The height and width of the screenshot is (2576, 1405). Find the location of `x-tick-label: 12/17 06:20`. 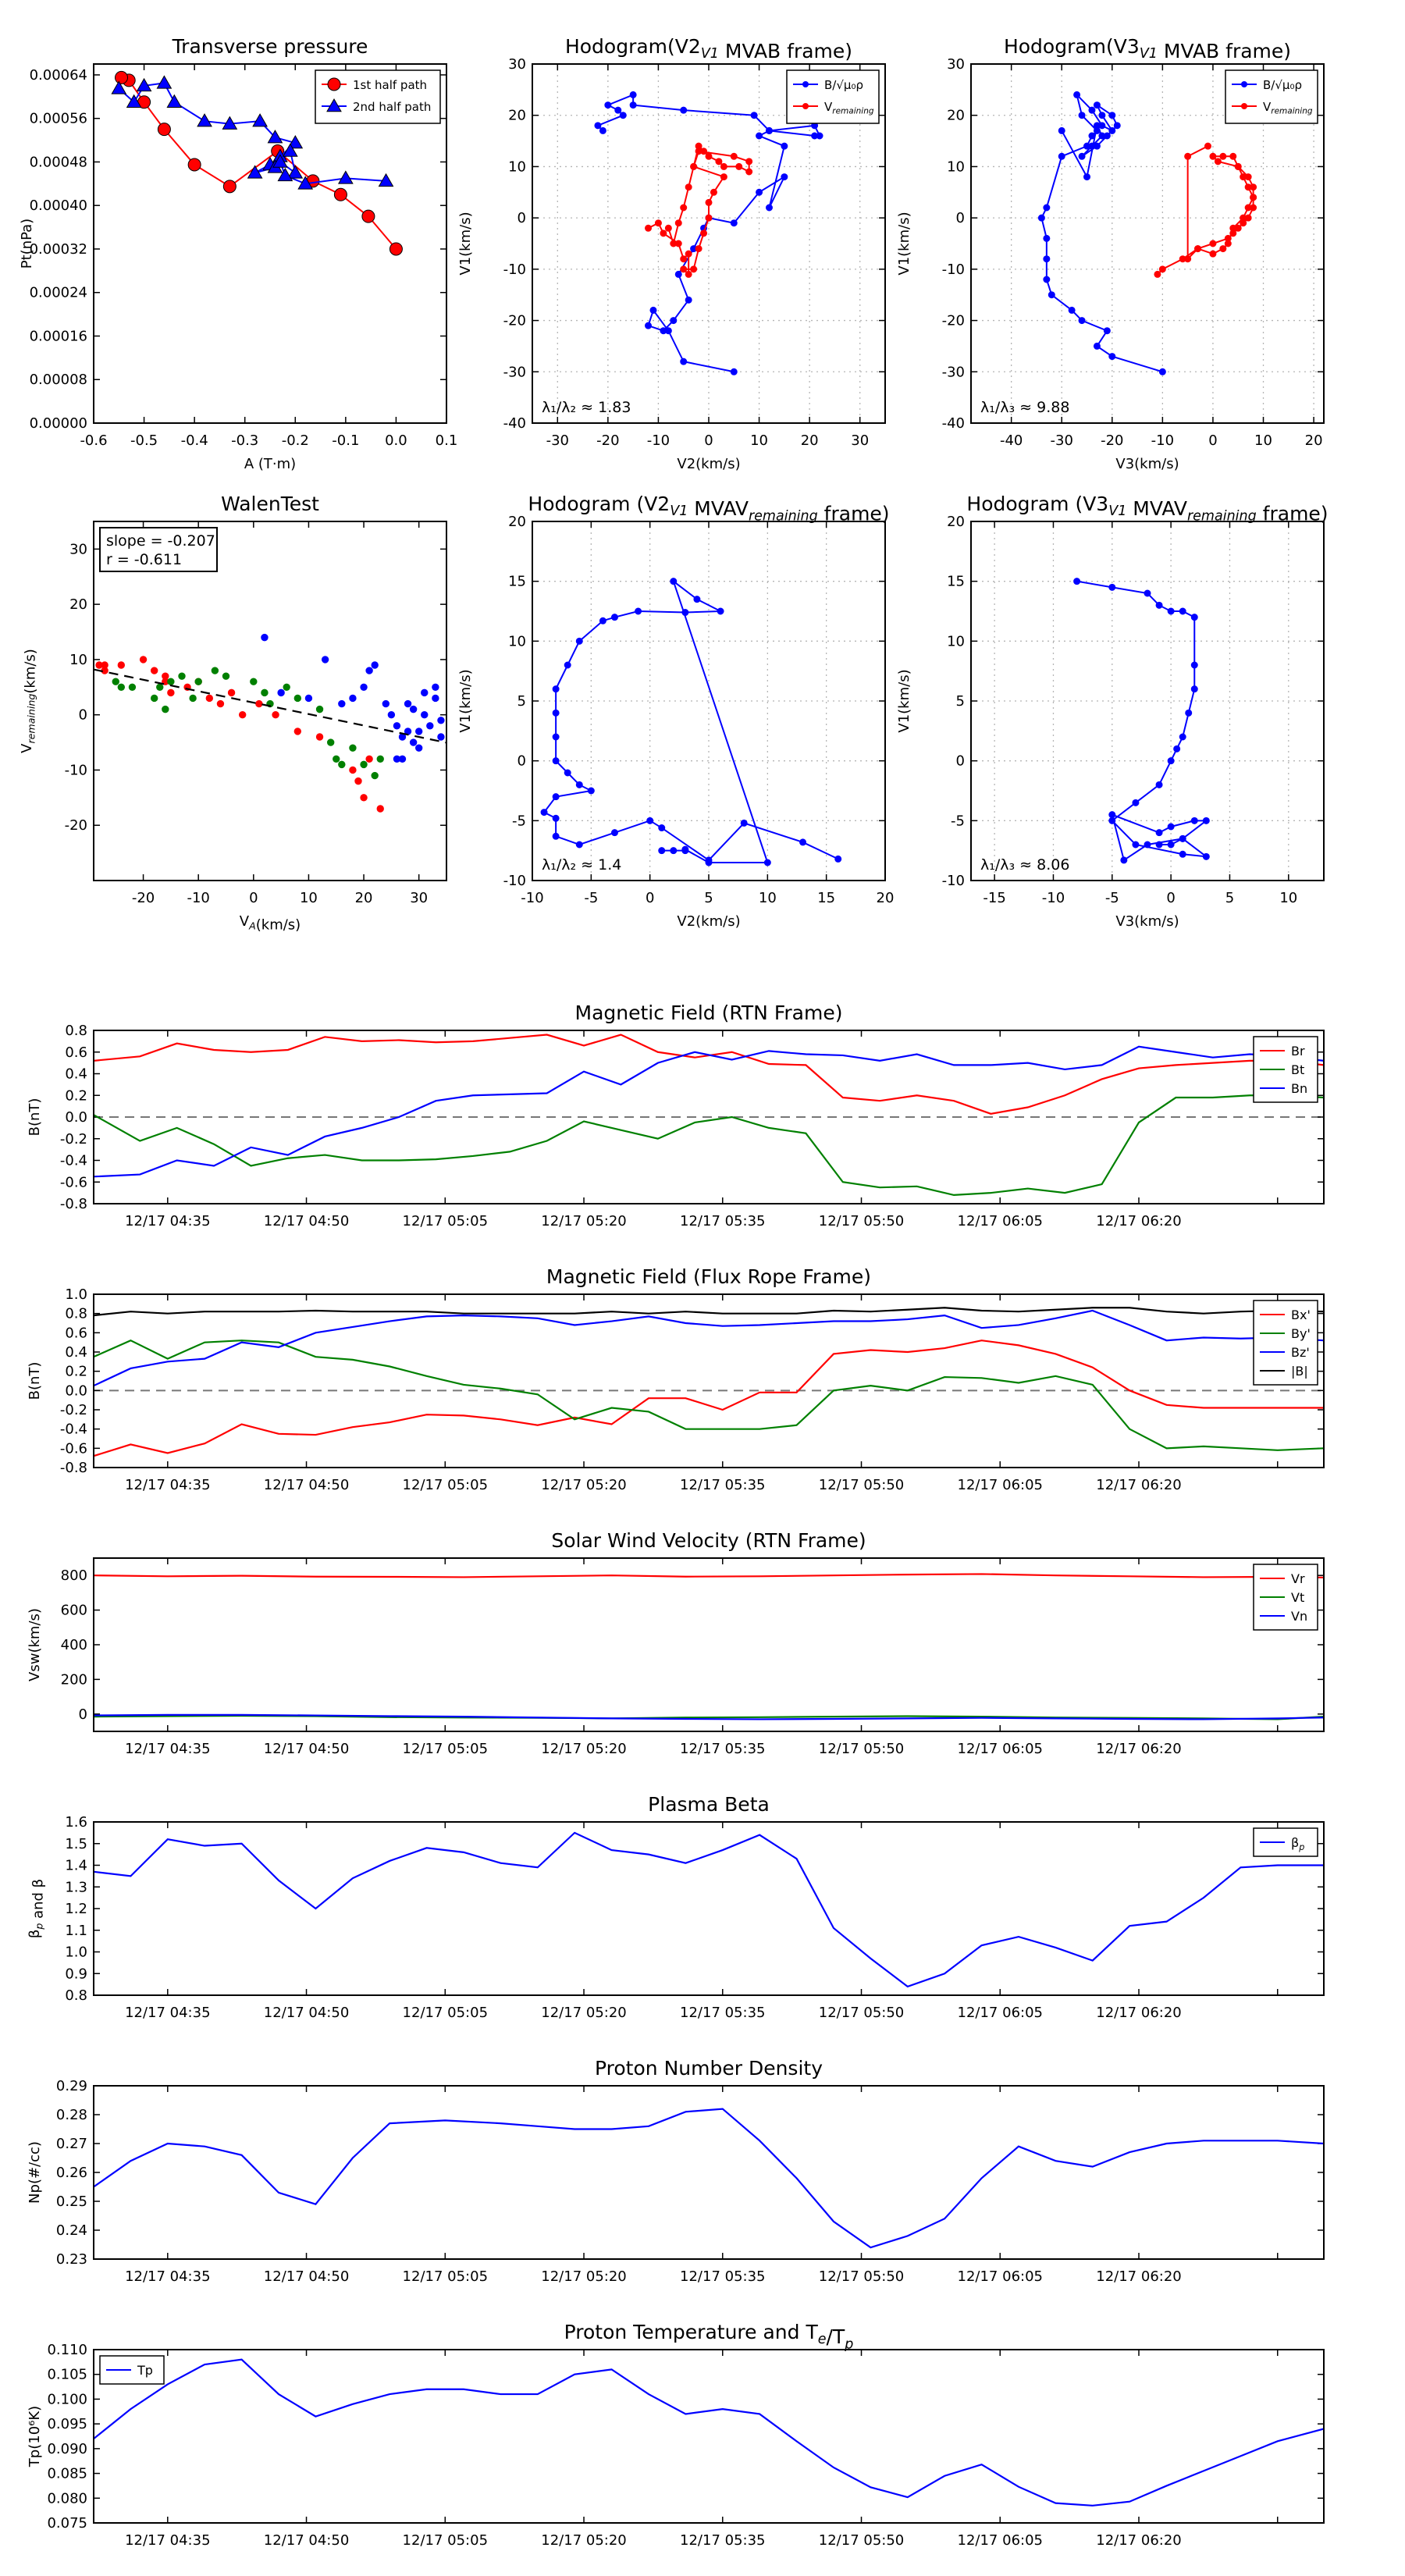

x-tick-label: 12/17 06:20 is located at coordinates (1139, 2540).